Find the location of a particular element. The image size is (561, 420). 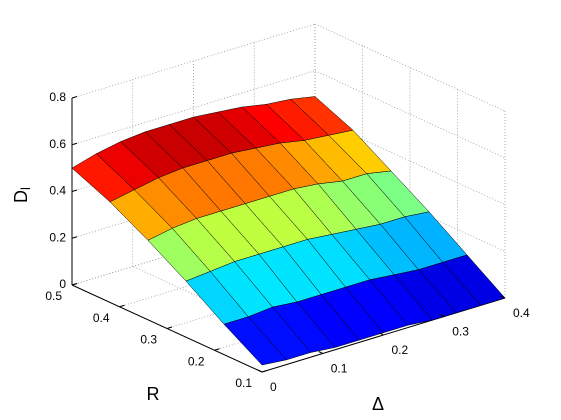

x-axis-label: Δ is located at coordinates (378, 404).